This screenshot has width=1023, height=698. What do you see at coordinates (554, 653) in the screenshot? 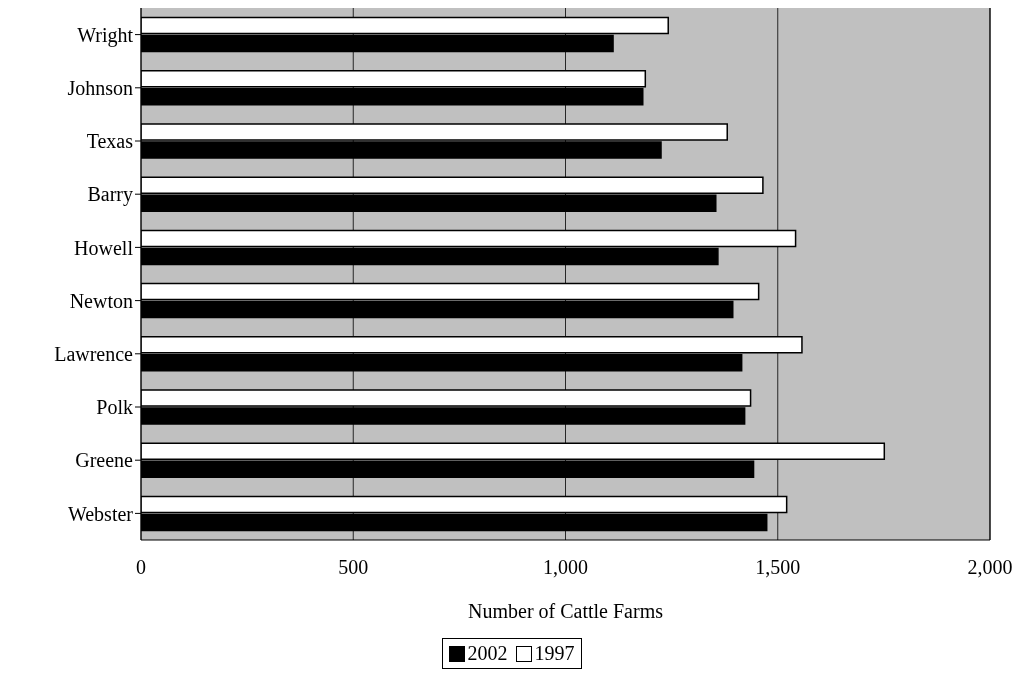
I see `legend-label: 1997` at bounding box center [554, 653].